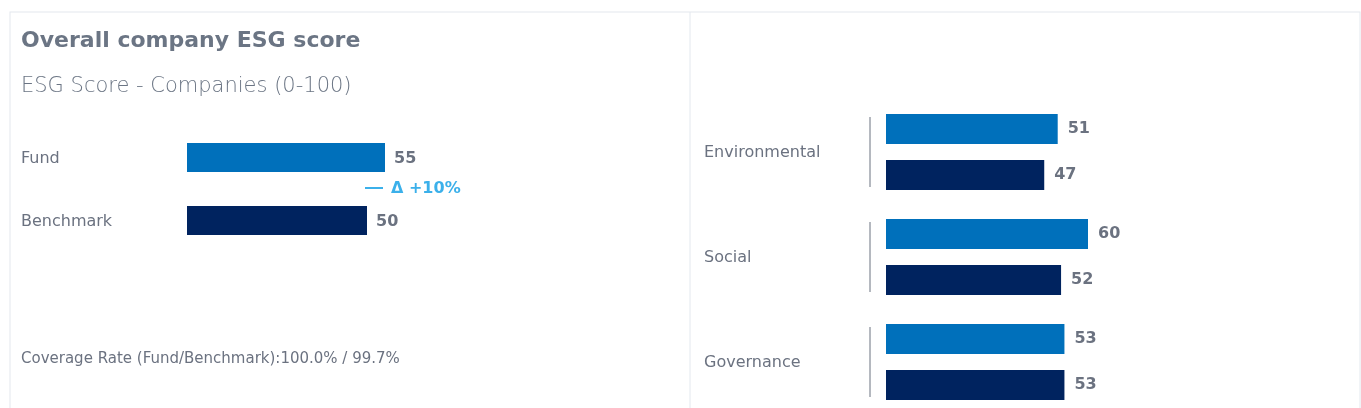 The image size is (1361, 408). I want to click on data-label: 50, so click(387, 220).